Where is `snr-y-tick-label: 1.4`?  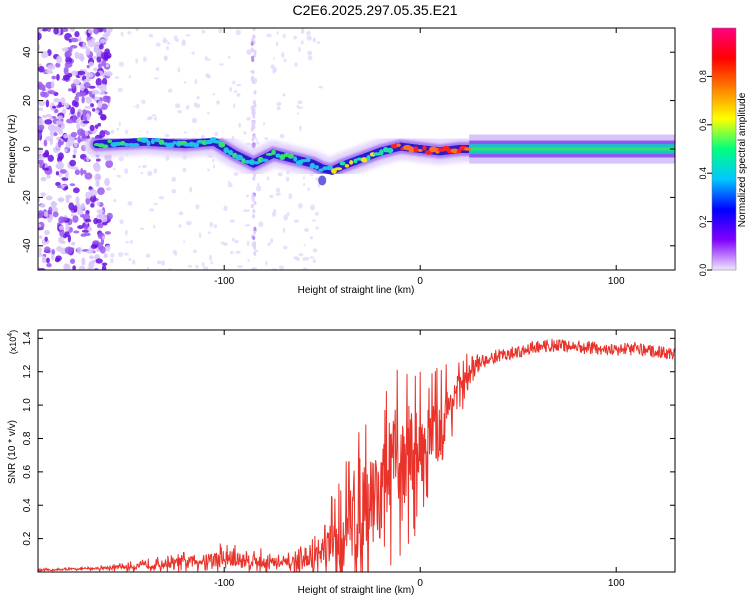 snr-y-tick-label: 1.4 is located at coordinates (27, 338).